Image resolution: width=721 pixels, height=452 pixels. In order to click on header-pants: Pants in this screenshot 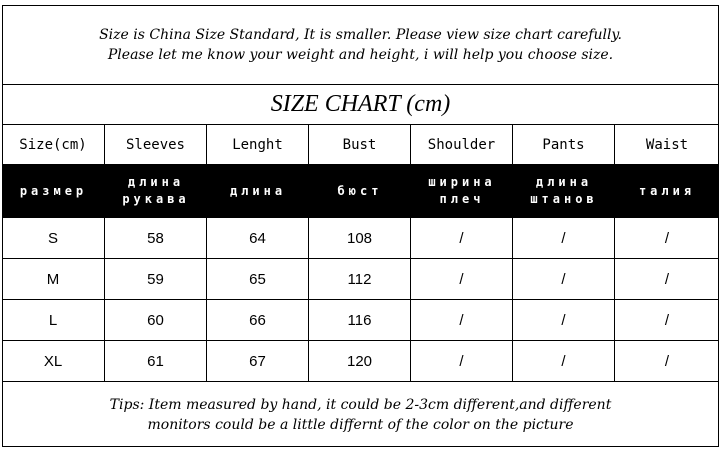, I will do `click(564, 144)`.